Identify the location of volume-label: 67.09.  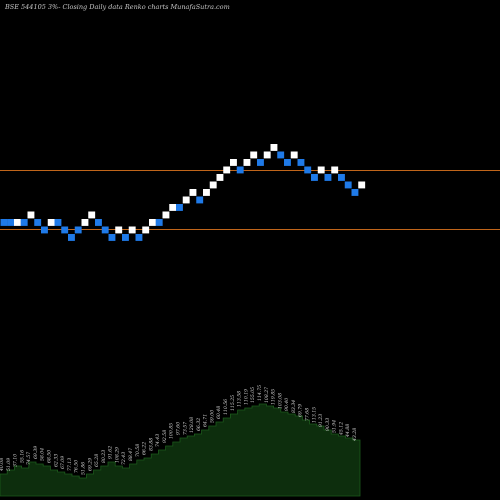
(63, 462).